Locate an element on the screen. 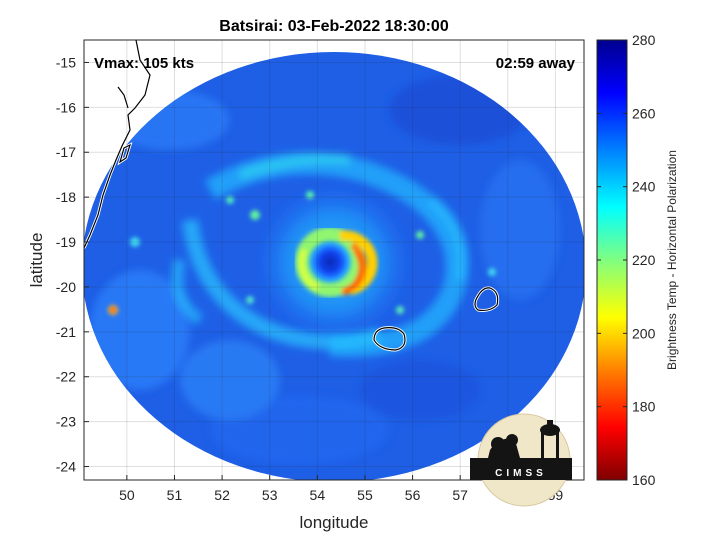  y-tick-label: -18 is located at coordinates (66, 197).